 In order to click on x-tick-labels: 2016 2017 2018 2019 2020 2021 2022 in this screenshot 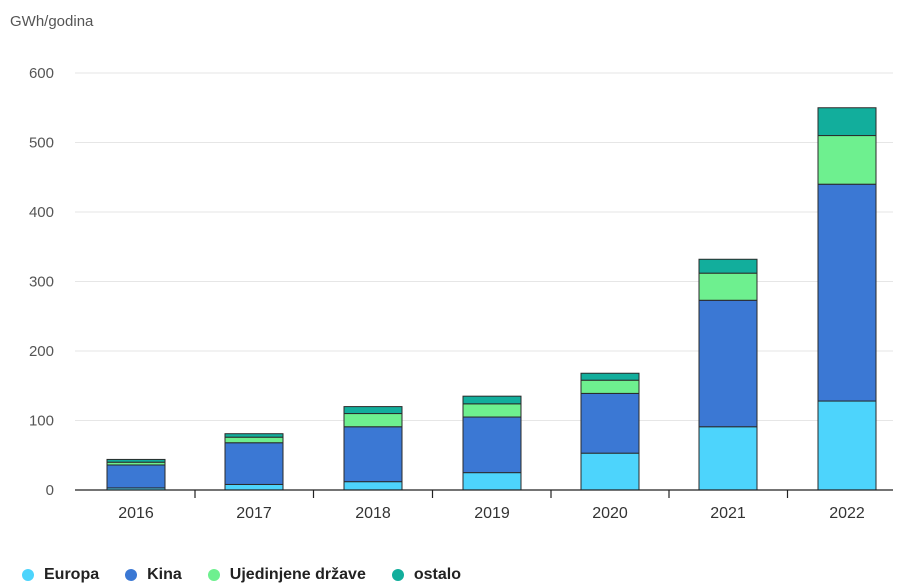, I will do `click(491, 513)`.